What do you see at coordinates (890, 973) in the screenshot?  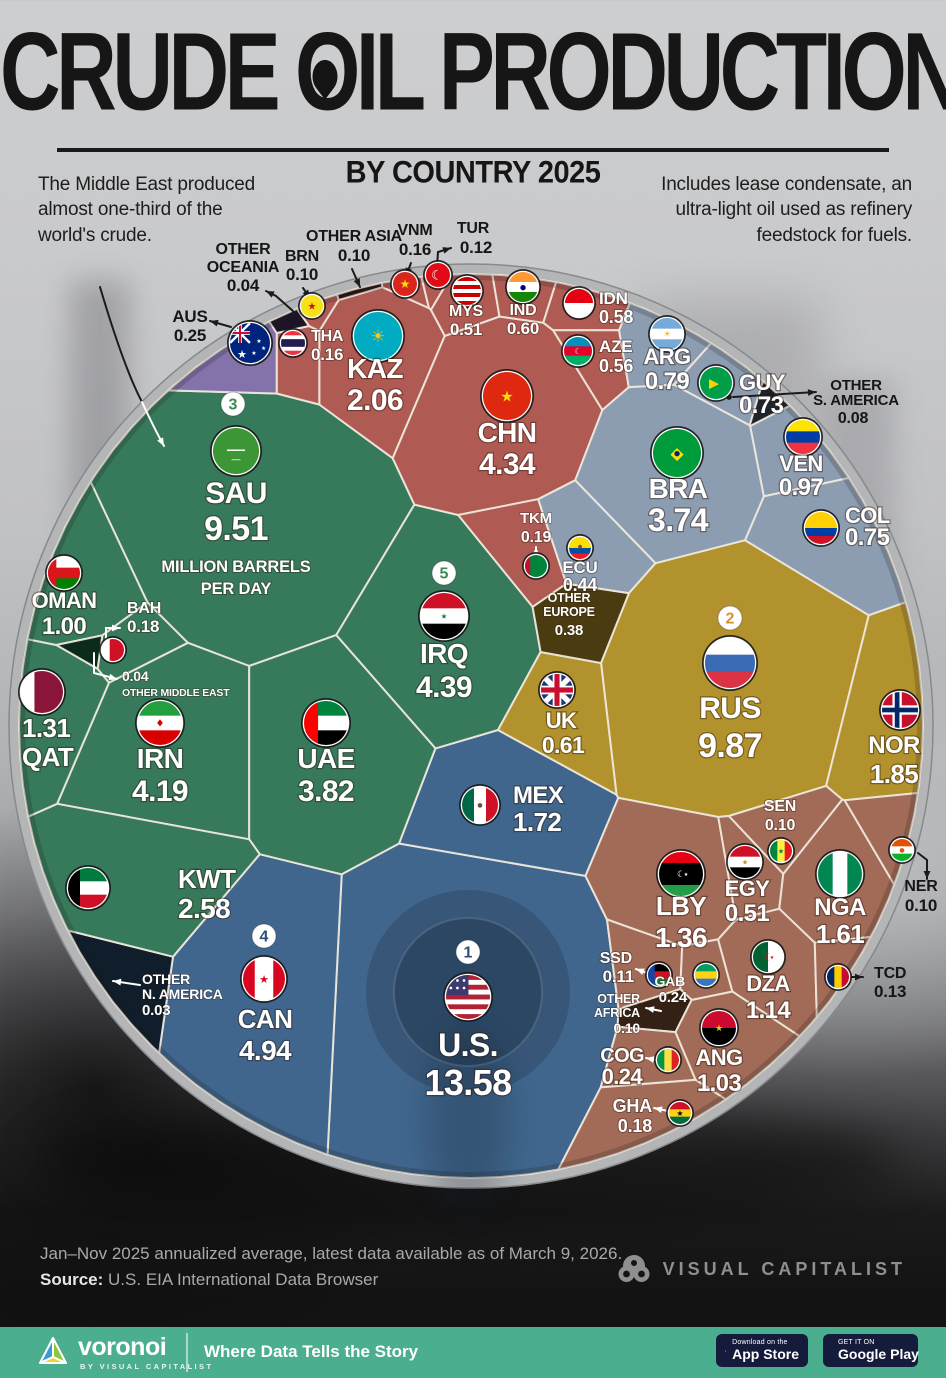 I see `label-tcd: TCD` at bounding box center [890, 973].